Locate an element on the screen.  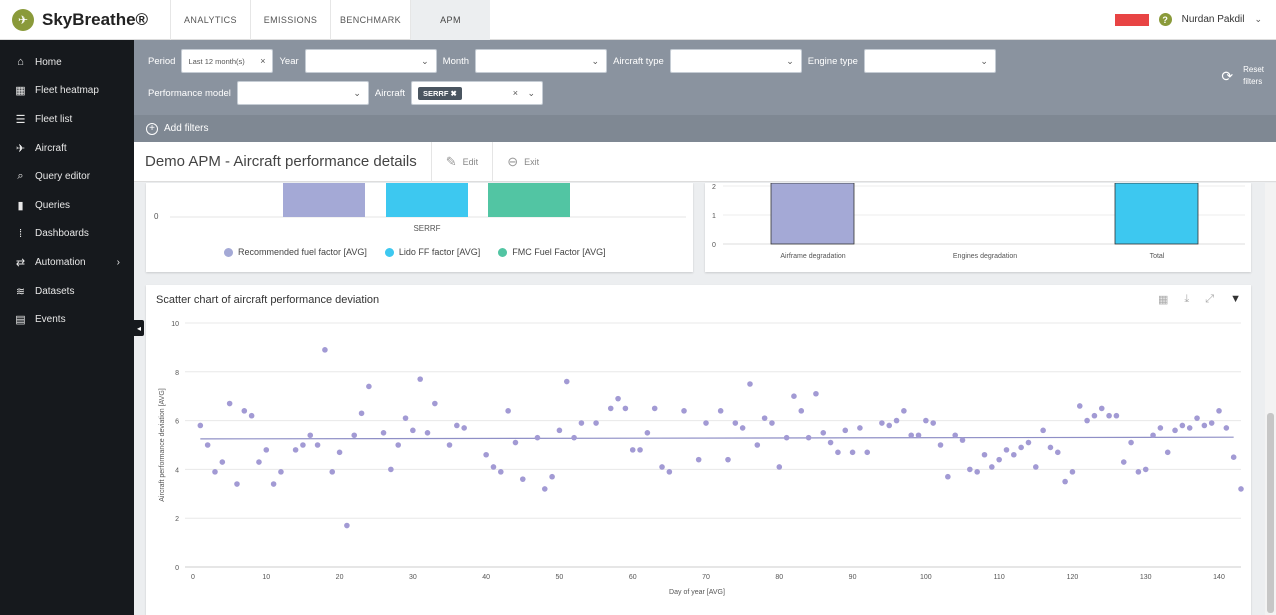
bar-airframe-degradation is located at coordinates (812, 213).